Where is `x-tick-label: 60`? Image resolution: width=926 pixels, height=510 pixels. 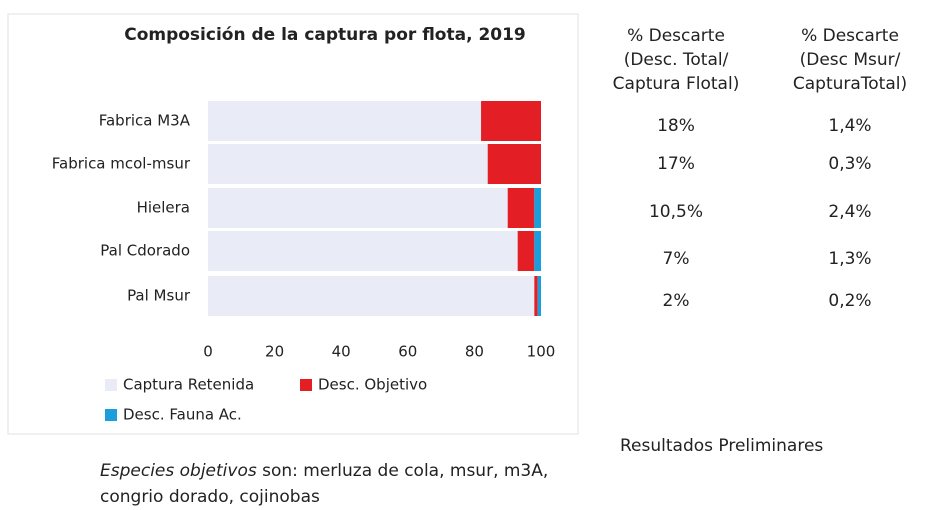
x-tick-label: 60 is located at coordinates (407, 352).